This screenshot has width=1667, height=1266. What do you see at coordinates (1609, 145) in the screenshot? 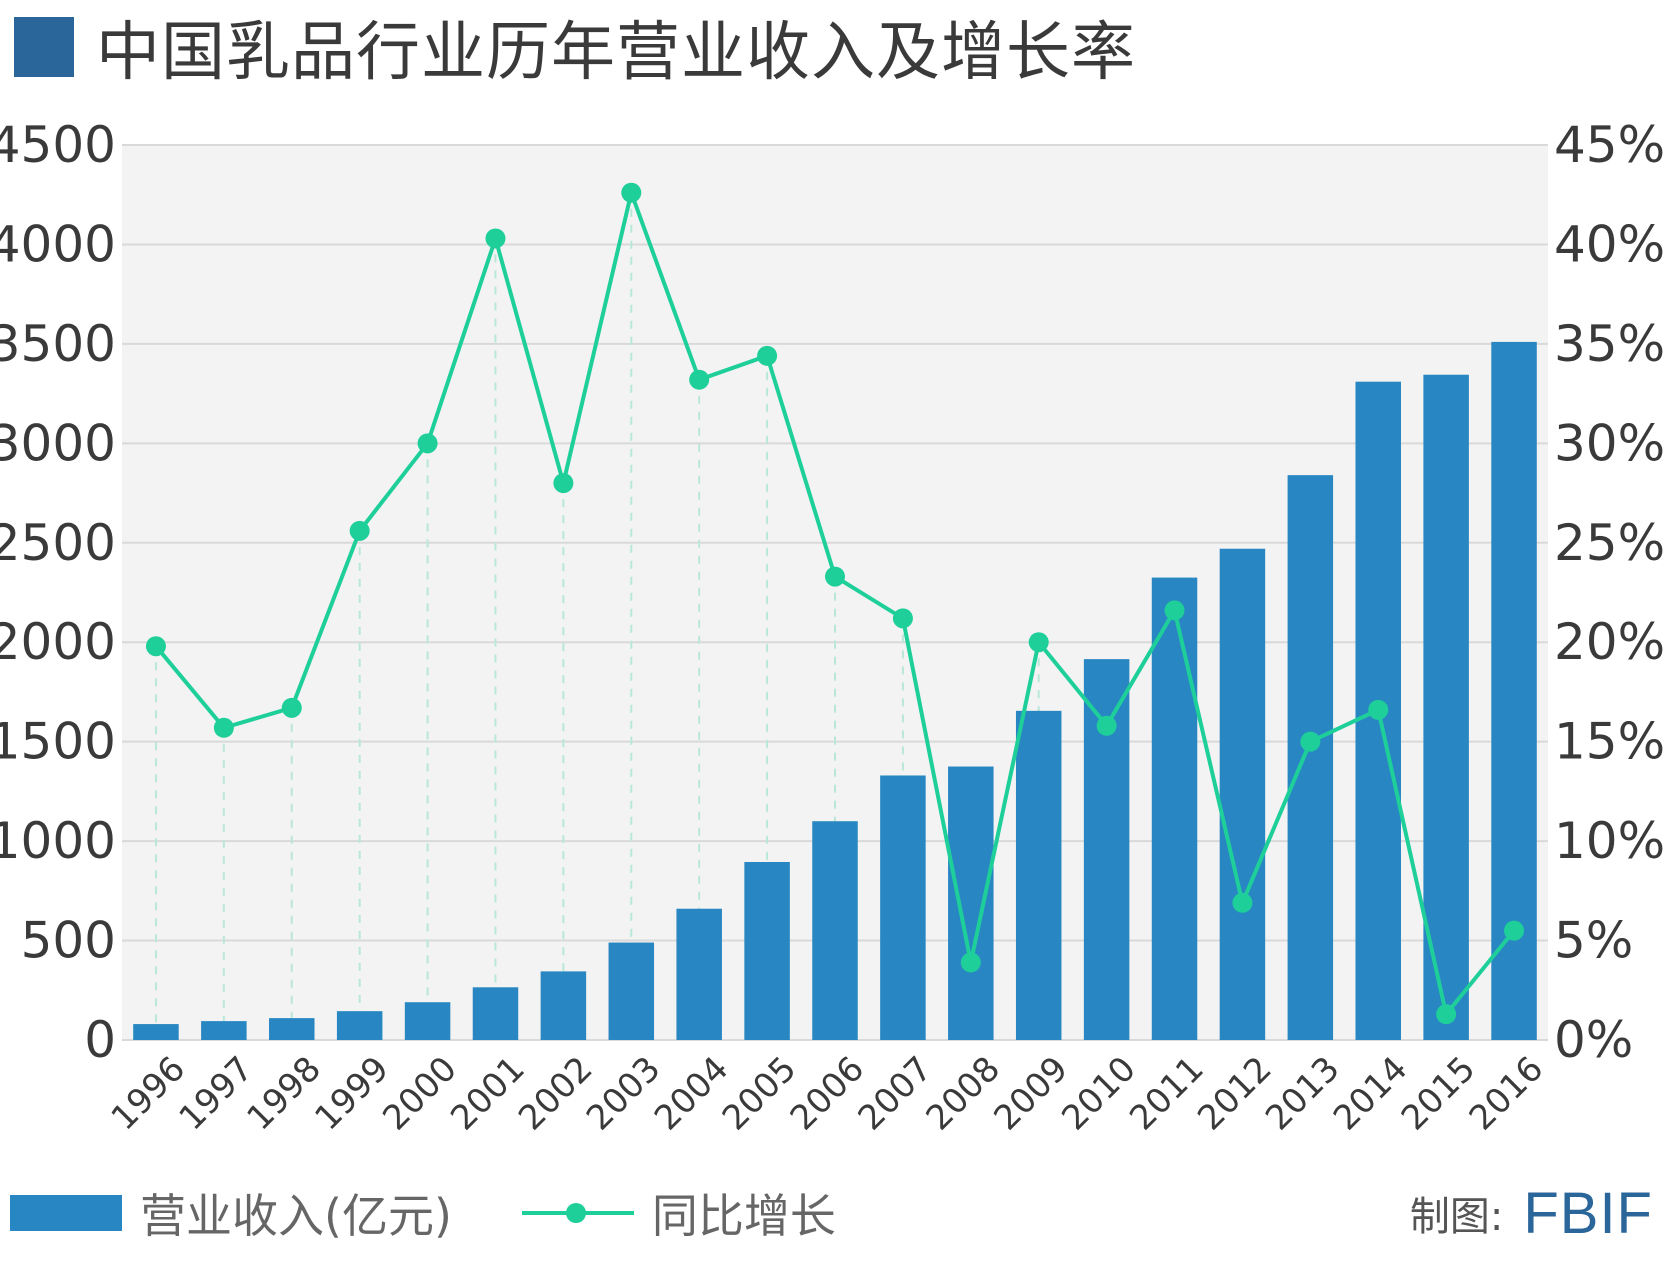
I see `right-tick-label: 45%` at bounding box center [1609, 145].